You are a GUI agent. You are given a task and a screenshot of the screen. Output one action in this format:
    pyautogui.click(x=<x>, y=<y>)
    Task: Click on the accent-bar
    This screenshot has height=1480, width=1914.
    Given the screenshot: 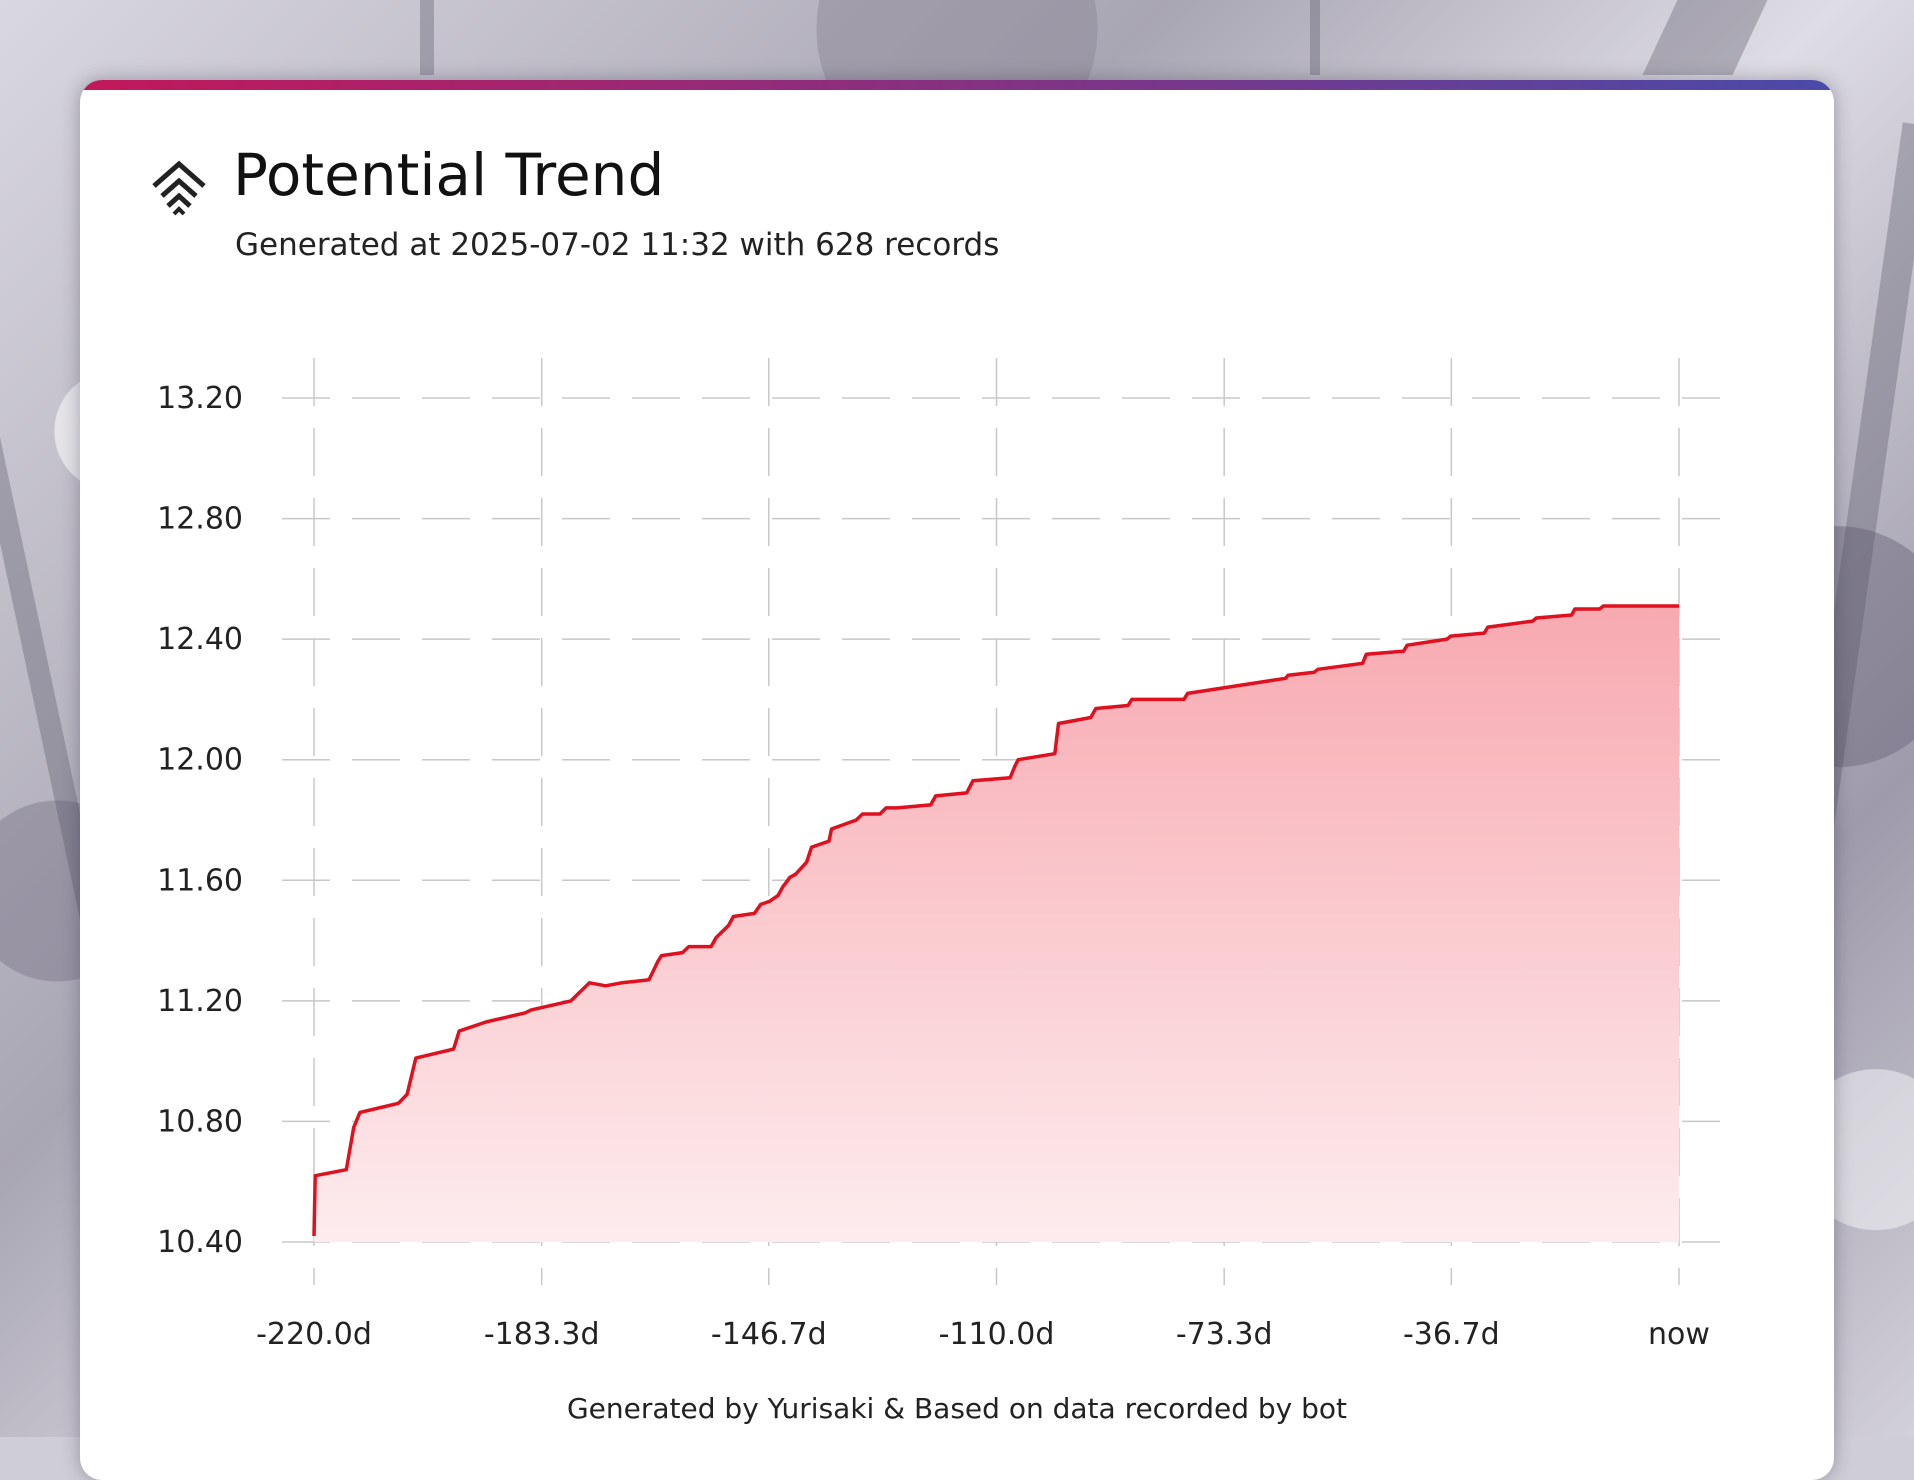 What is the action you would take?
    pyautogui.click(x=957, y=85)
    